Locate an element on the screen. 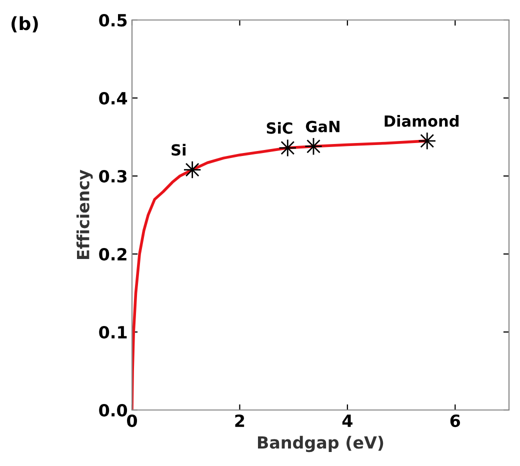 This screenshot has height=466, width=520. y-tick-label: 0.0 is located at coordinates (113, 410).